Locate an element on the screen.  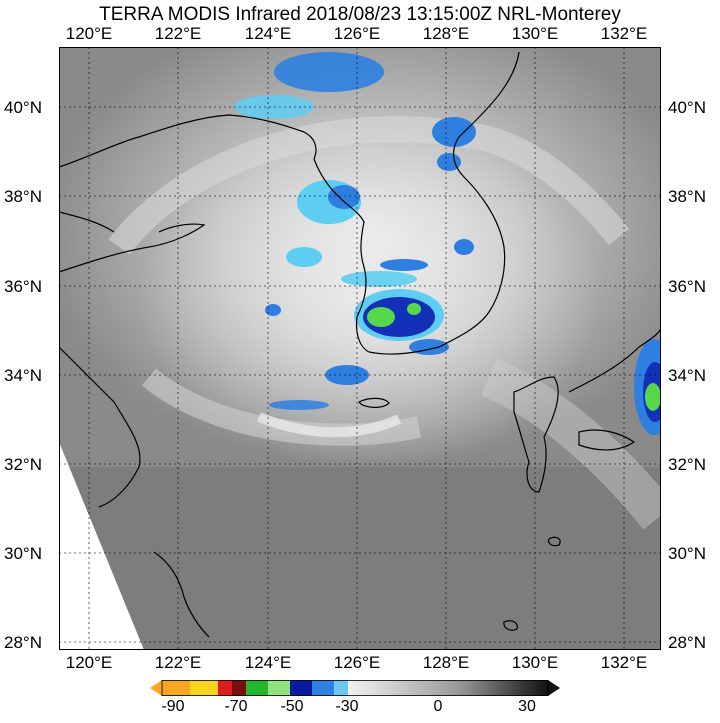
lat-label-right: 34°N is located at coordinates (687, 375).